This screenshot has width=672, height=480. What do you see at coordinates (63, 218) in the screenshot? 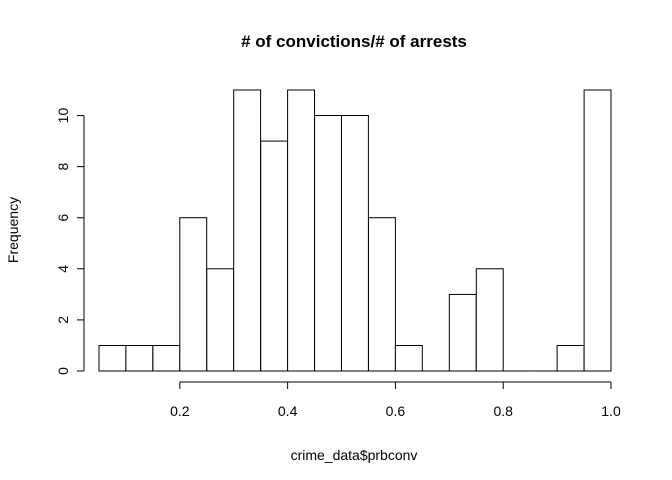
I see `y-tick-label: 6` at bounding box center [63, 218].